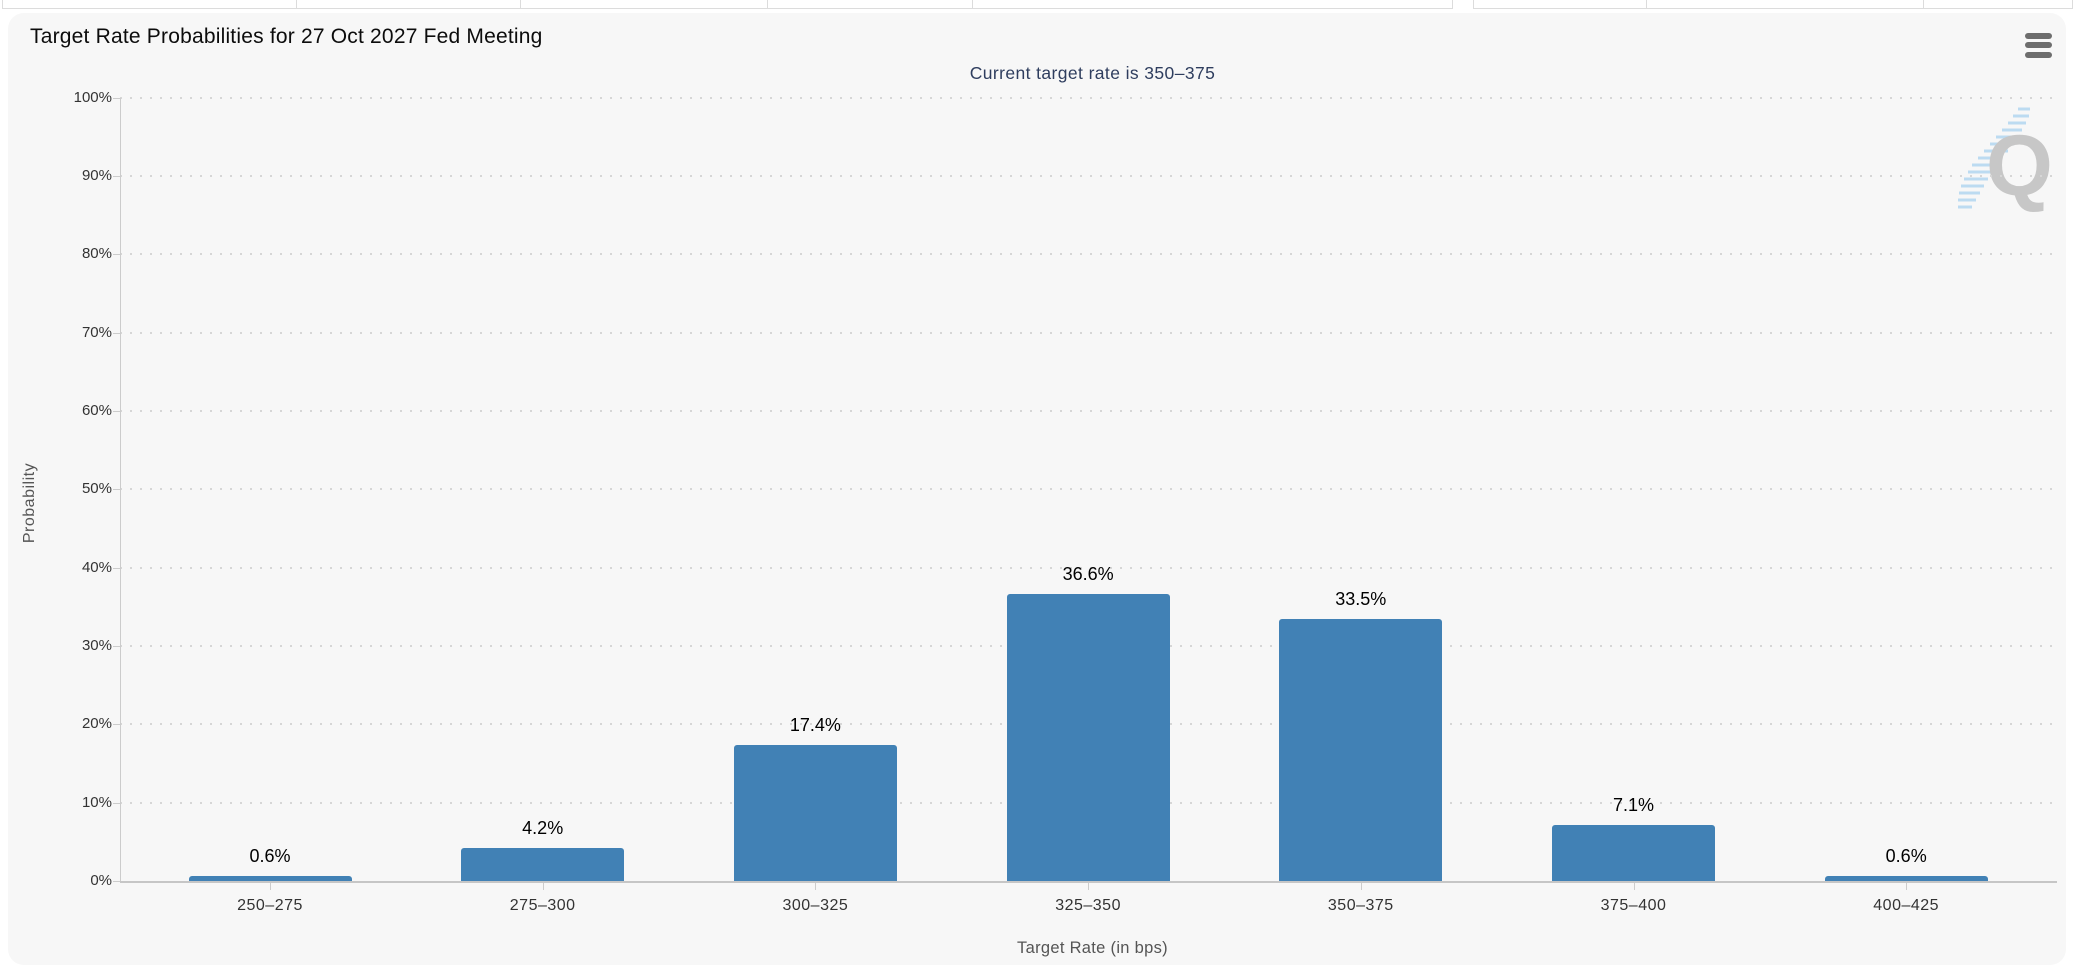 This screenshot has width=2074, height=970. What do you see at coordinates (815, 905) in the screenshot?
I see `x-axis-tick-label: 300–325` at bounding box center [815, 905].